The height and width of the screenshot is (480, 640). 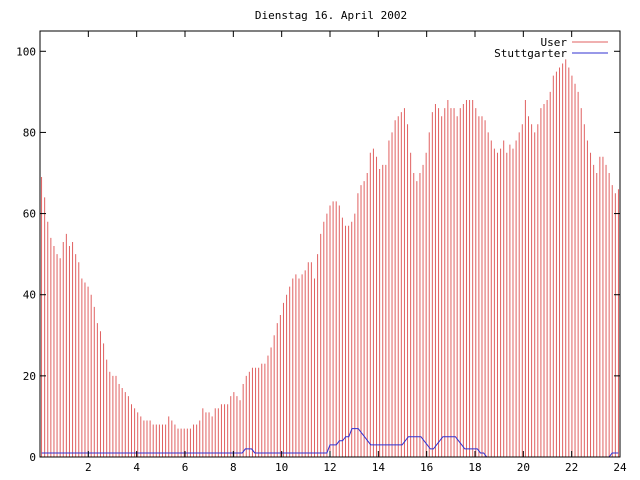 I want to click on x-tick-label: 22, so click(x=571, y=467).